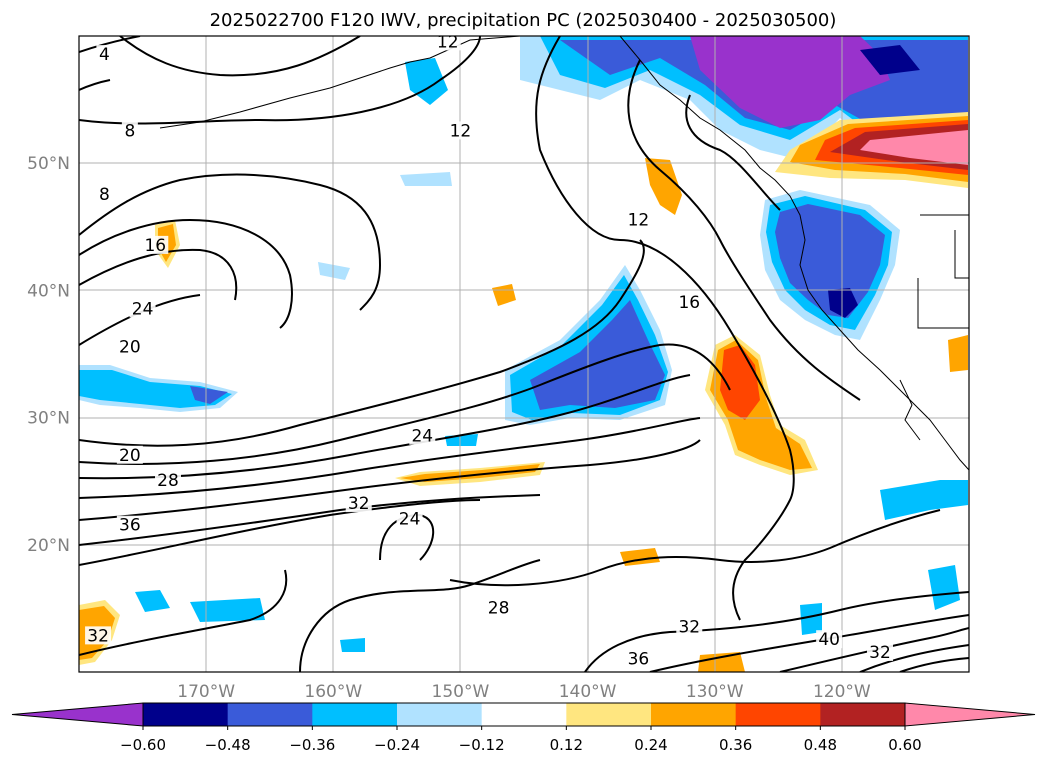 The image size is (1047, 765). Describe the element at coordinates (143, 745) in the screenshot. I see `colorbar-tick-label: −0.60` at that location.